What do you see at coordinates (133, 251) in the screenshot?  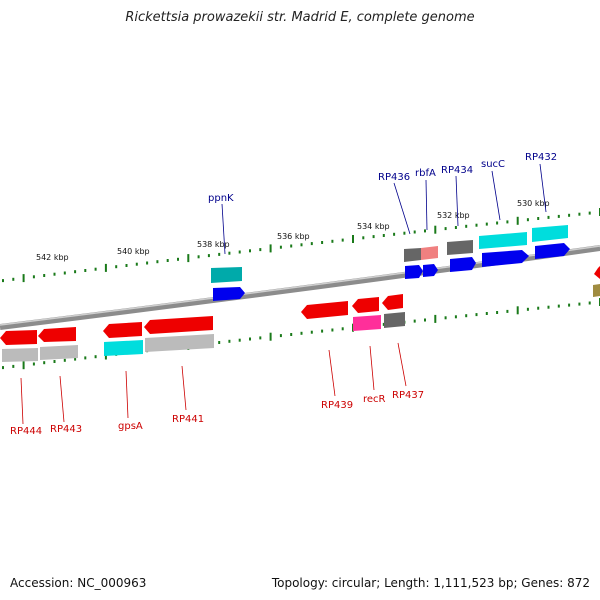 I see `scale-label-540: 540 kbp` at bounding box center [133, 251].